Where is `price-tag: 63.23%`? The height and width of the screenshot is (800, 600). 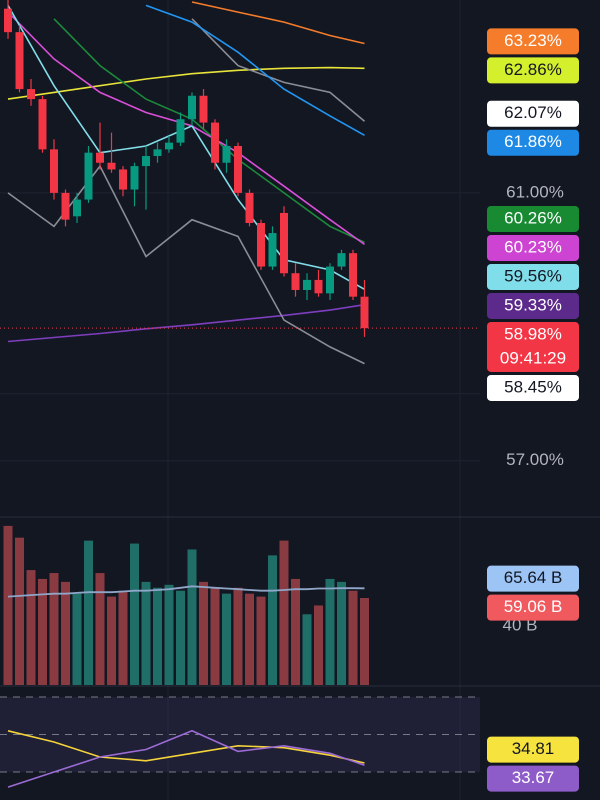 price-tag: 63.23% is located at coordinates (533, 41).